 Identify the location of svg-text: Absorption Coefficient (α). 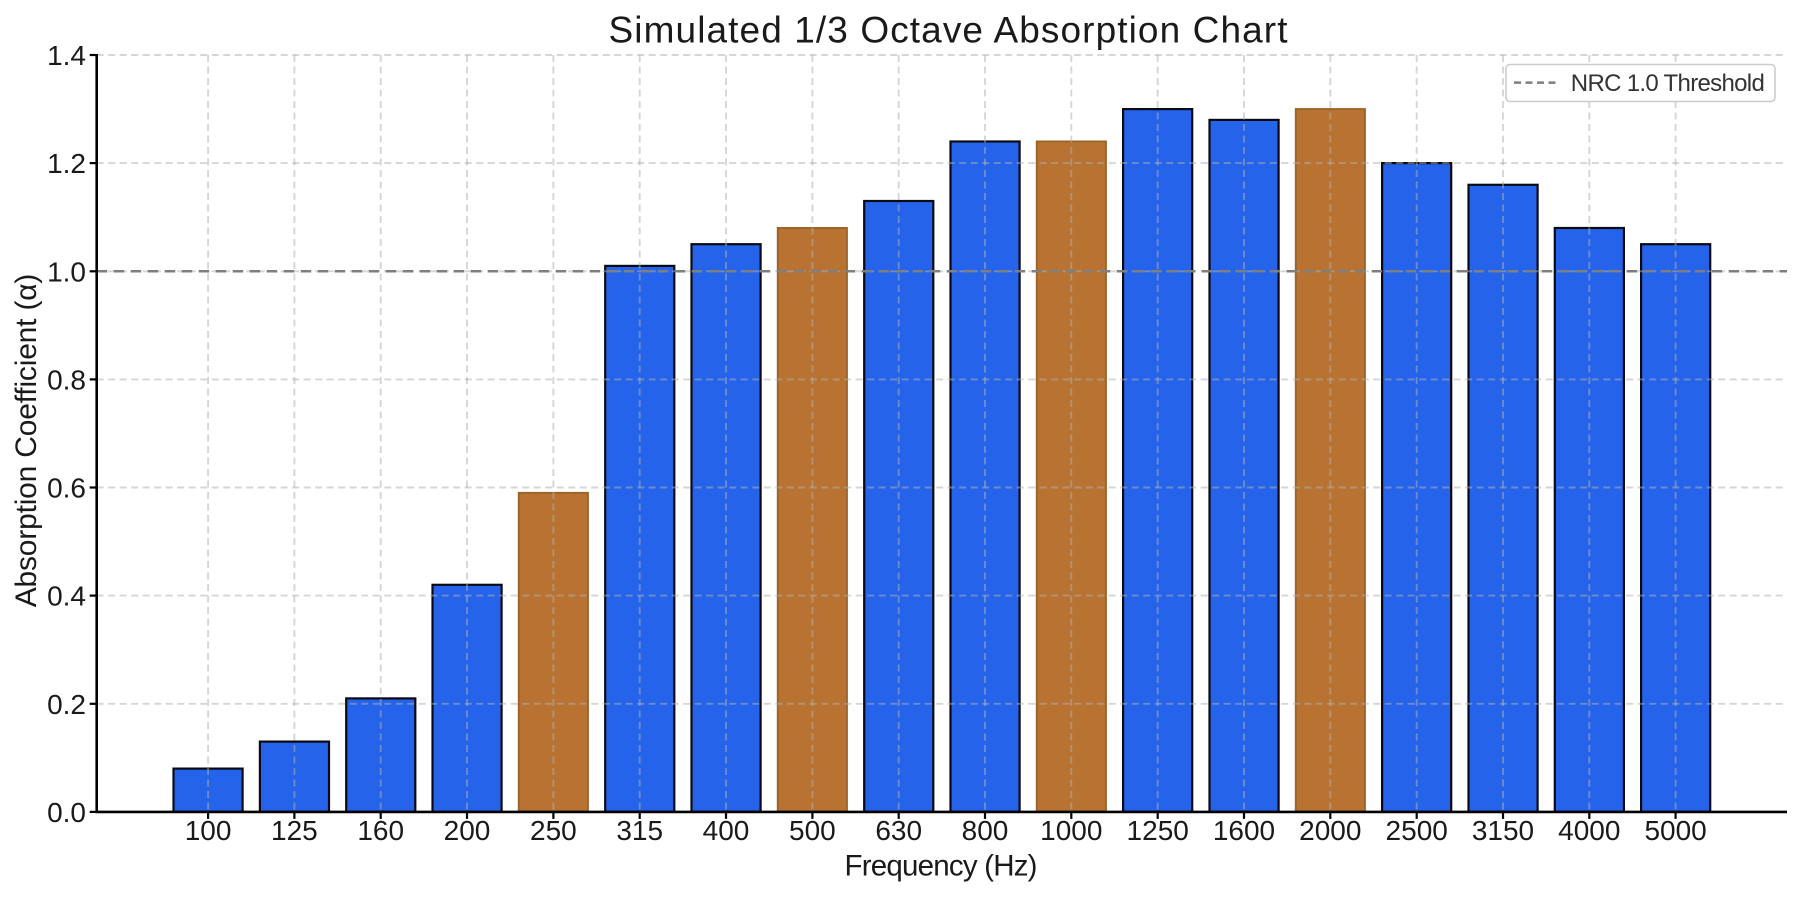
(26, 441).